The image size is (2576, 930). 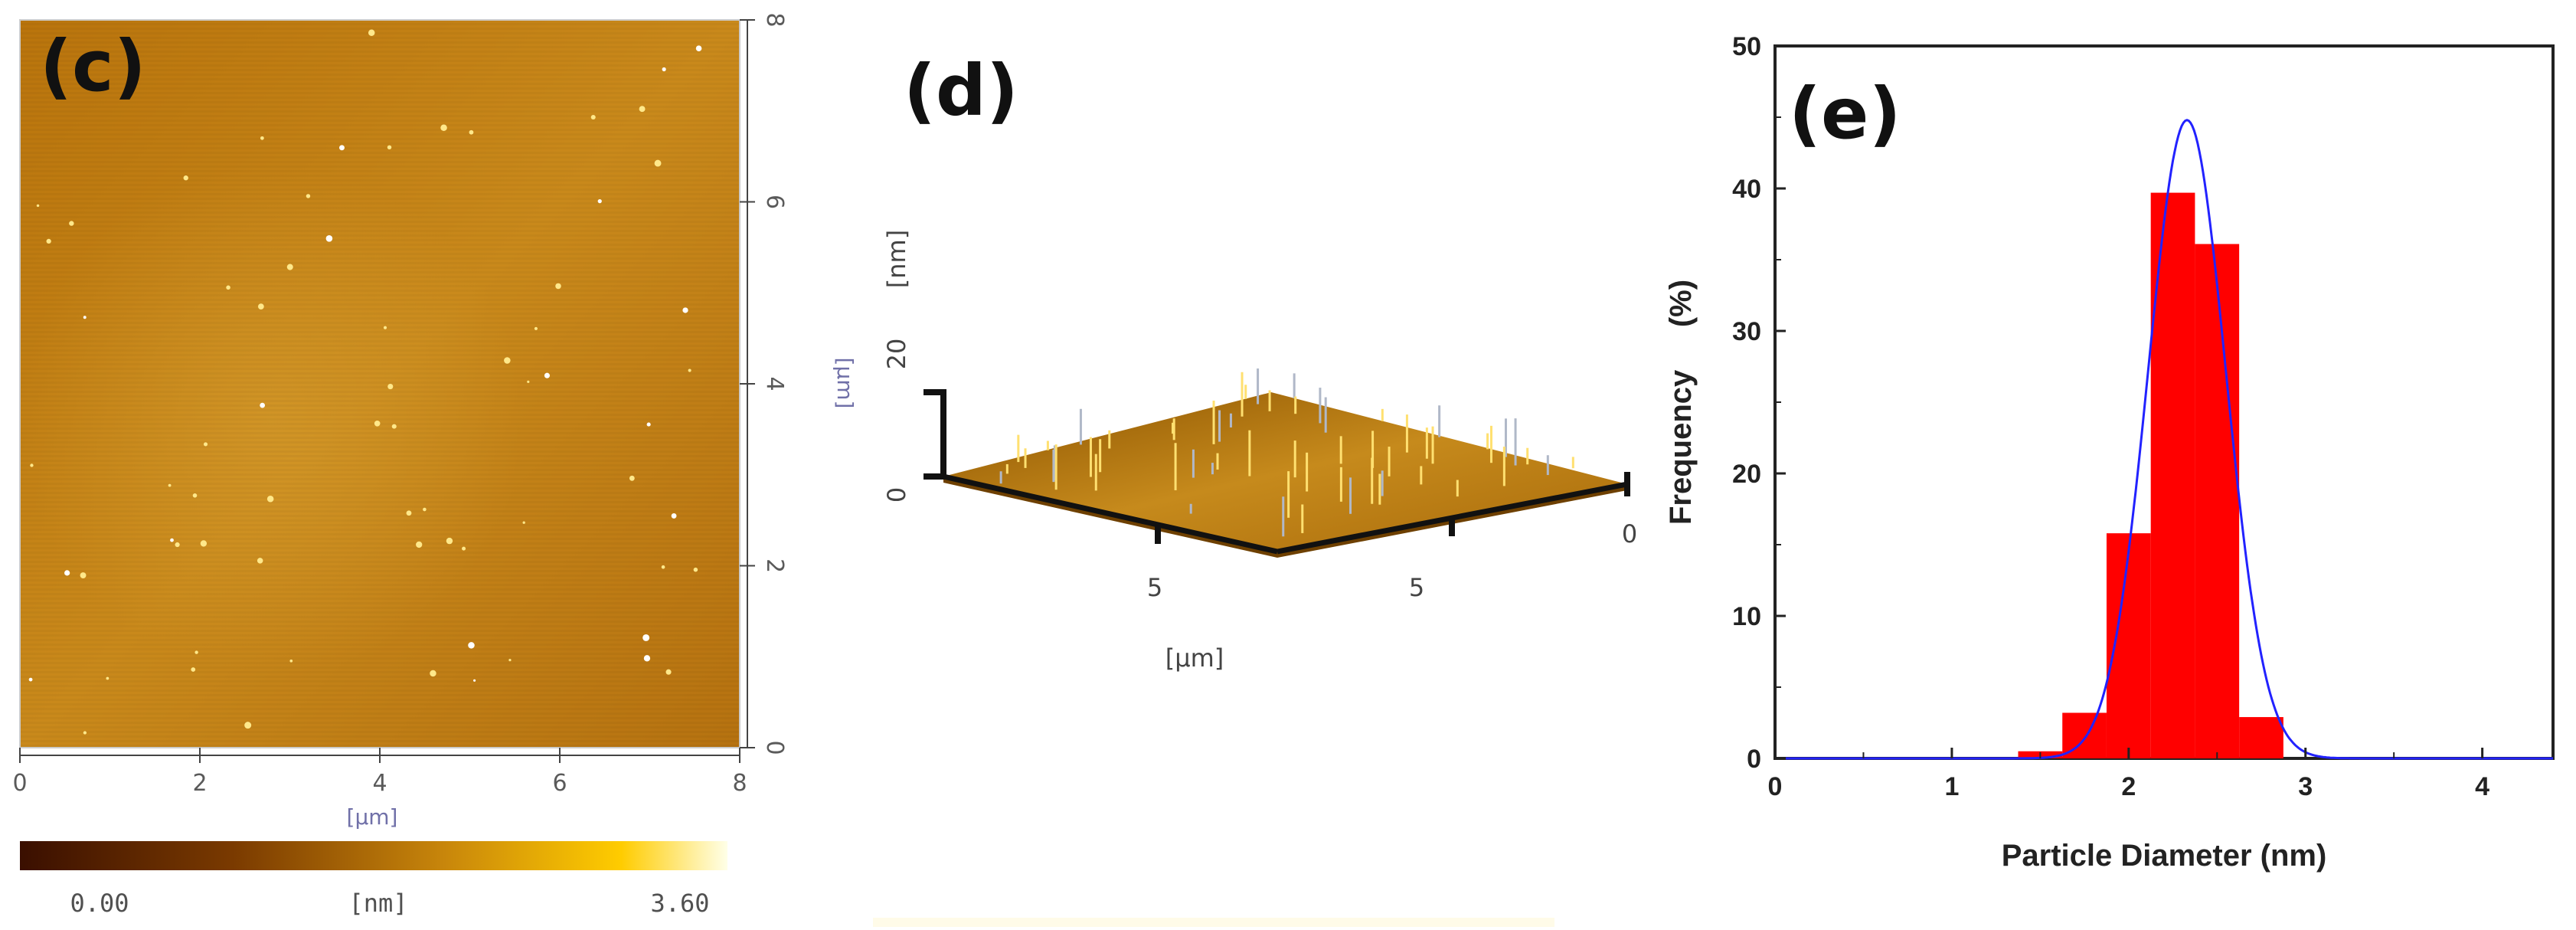 I want to click on afm-y-axis: 0 2 4 6 8, so click(x=764, y=383).